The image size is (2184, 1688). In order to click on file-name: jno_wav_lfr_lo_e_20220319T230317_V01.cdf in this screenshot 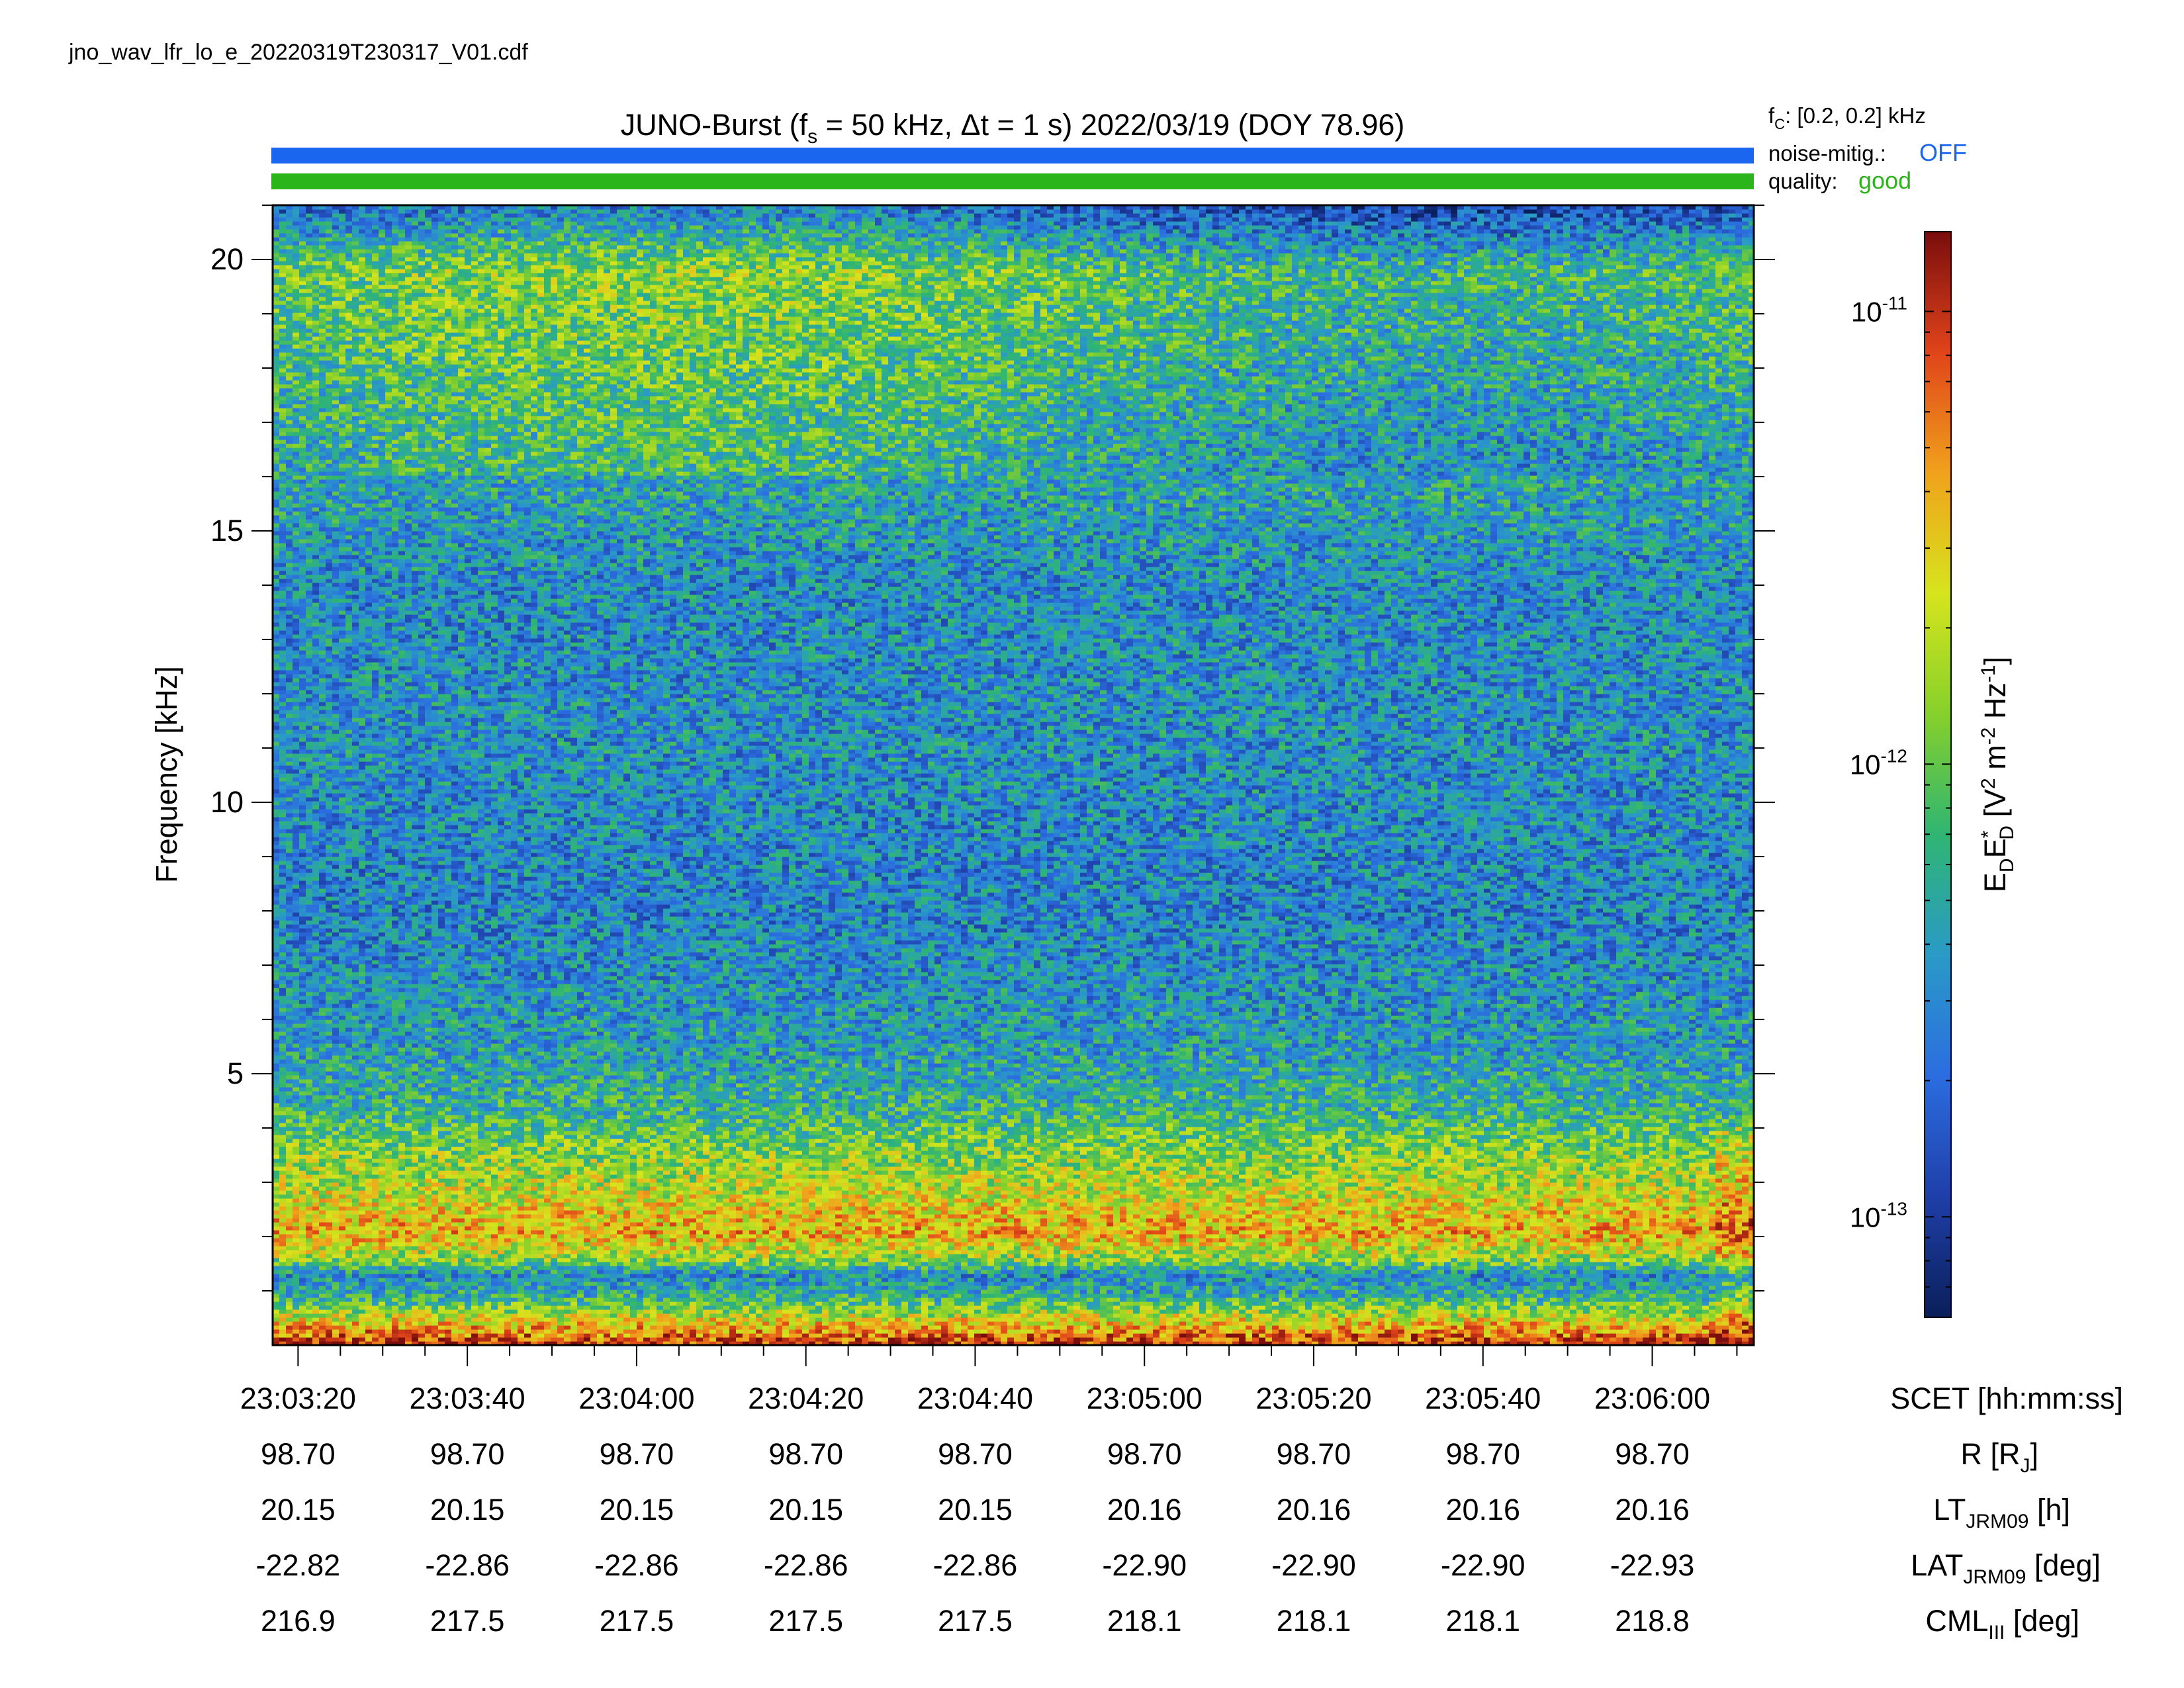, I will do `click(298, 52)`.